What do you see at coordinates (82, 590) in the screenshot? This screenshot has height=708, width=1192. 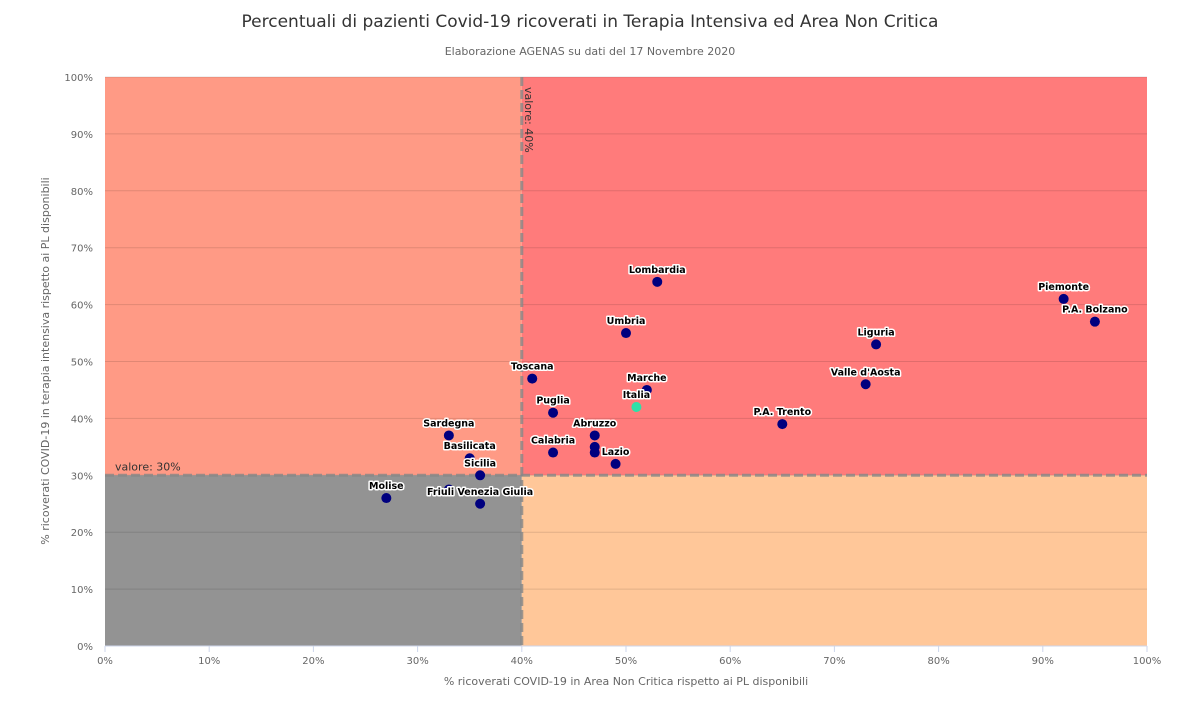 I see `y-tick-label: 10%` at bounding box center [82, 590].